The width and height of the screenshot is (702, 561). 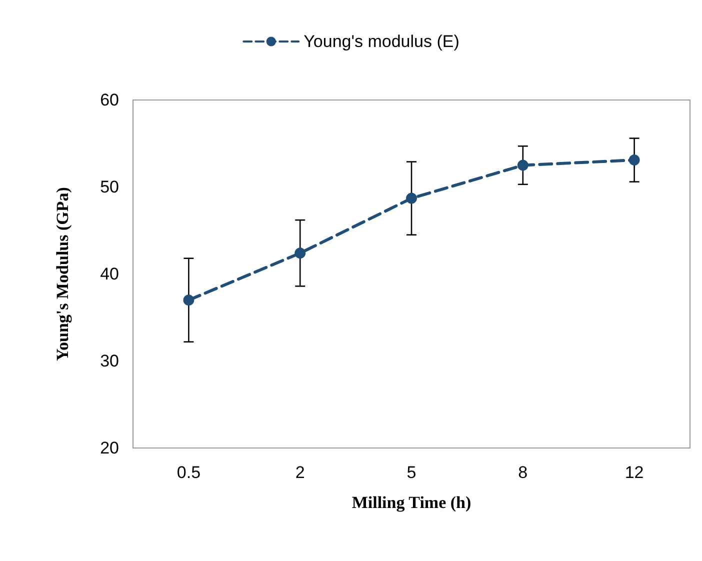 I want to click on x-tick-label: 5, so click(x=411, y=472).